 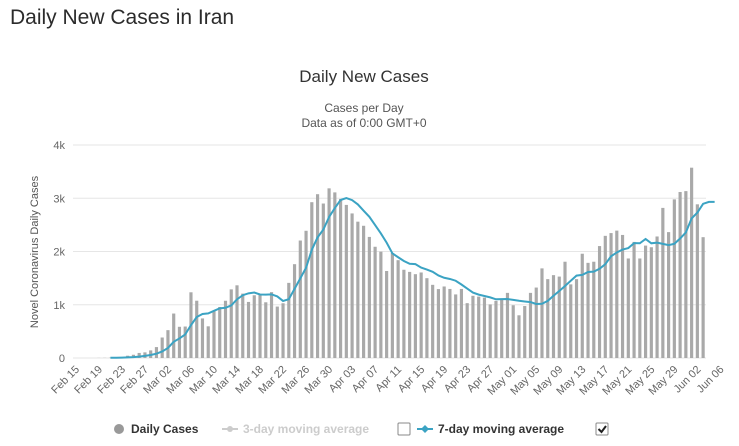 I want to click on checkbox-3day, so click(x=404, y=429).